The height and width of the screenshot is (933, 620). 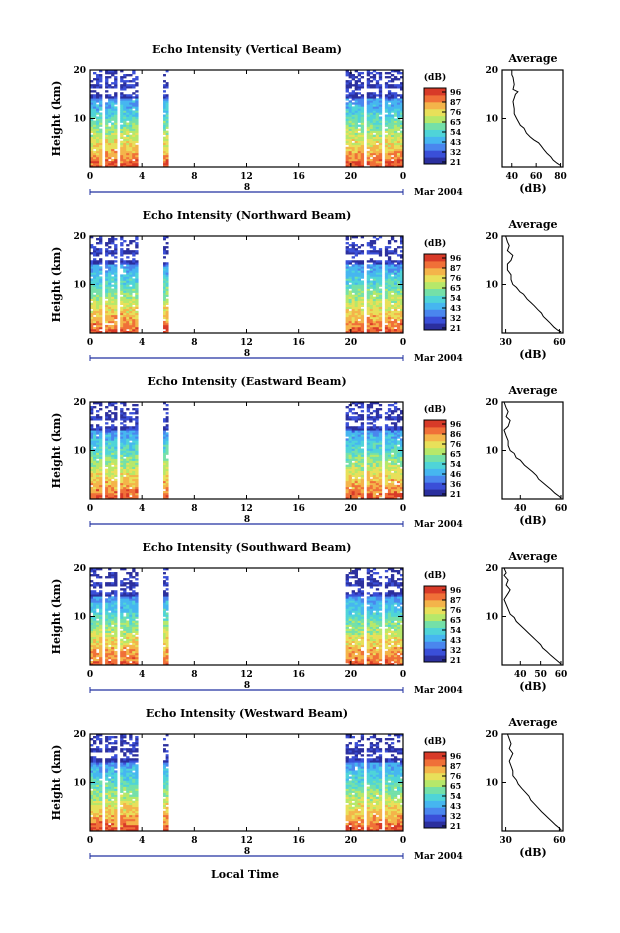 I want to click on y-tick-label: 20, so click(x=79, y=71).